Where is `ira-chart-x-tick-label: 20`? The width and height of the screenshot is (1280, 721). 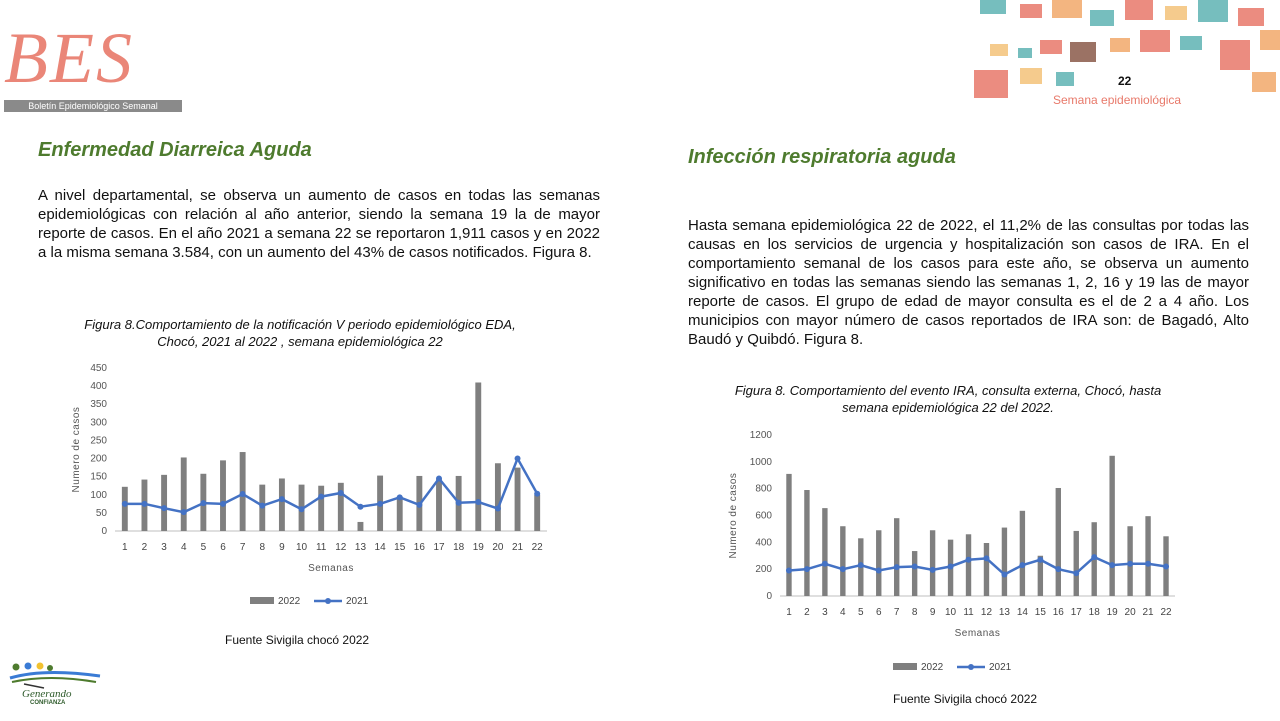
ira-chart-x-tick-label: 20 is located at coordinates (1131, 612).